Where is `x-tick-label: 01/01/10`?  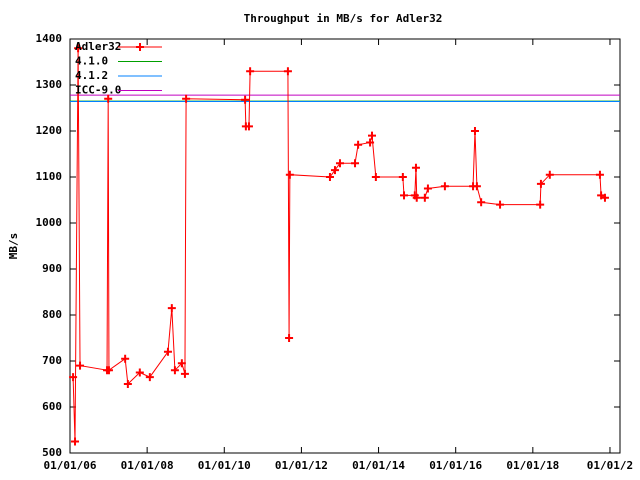
x-tick-label: 01/01/10 is located at coordinates (224, 465).